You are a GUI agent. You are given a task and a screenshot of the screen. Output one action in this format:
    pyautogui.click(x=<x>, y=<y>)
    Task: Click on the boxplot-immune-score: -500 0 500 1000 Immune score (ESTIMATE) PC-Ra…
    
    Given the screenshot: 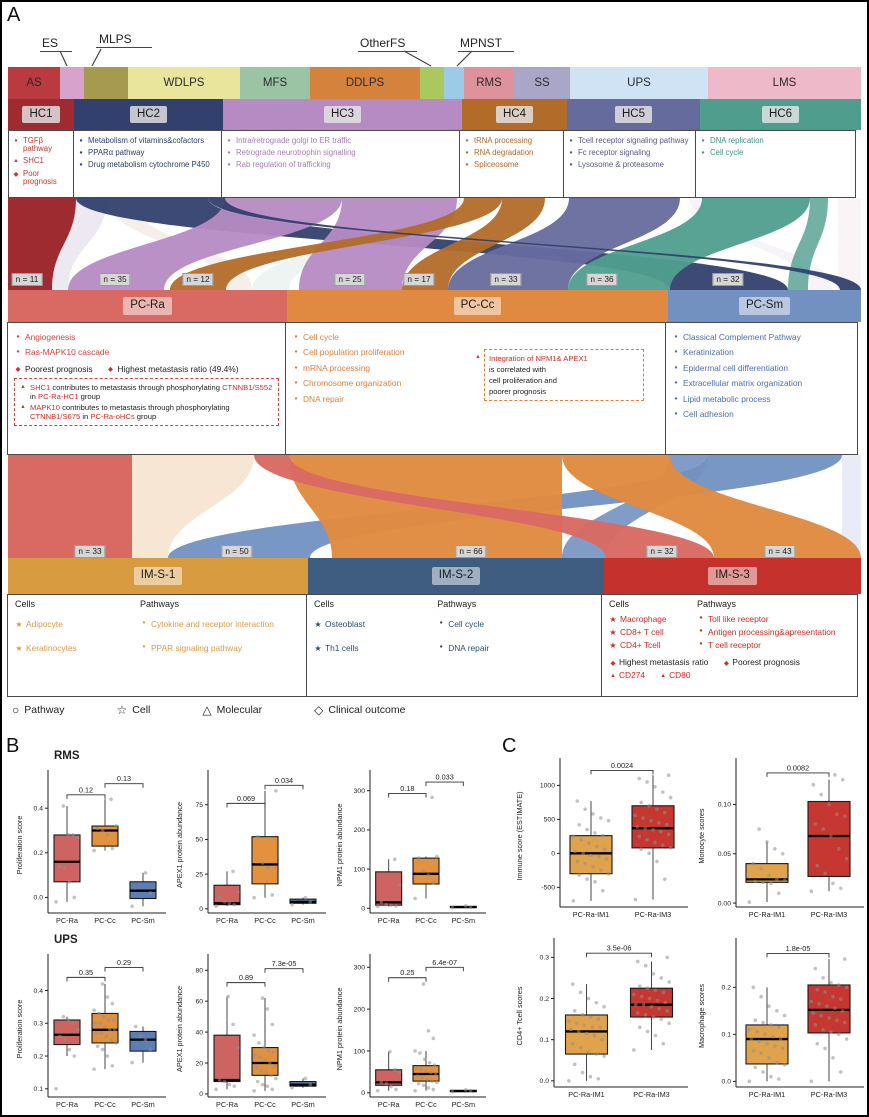 What is the action you would take?
    pyautogui.click(x=601, y=838)
    